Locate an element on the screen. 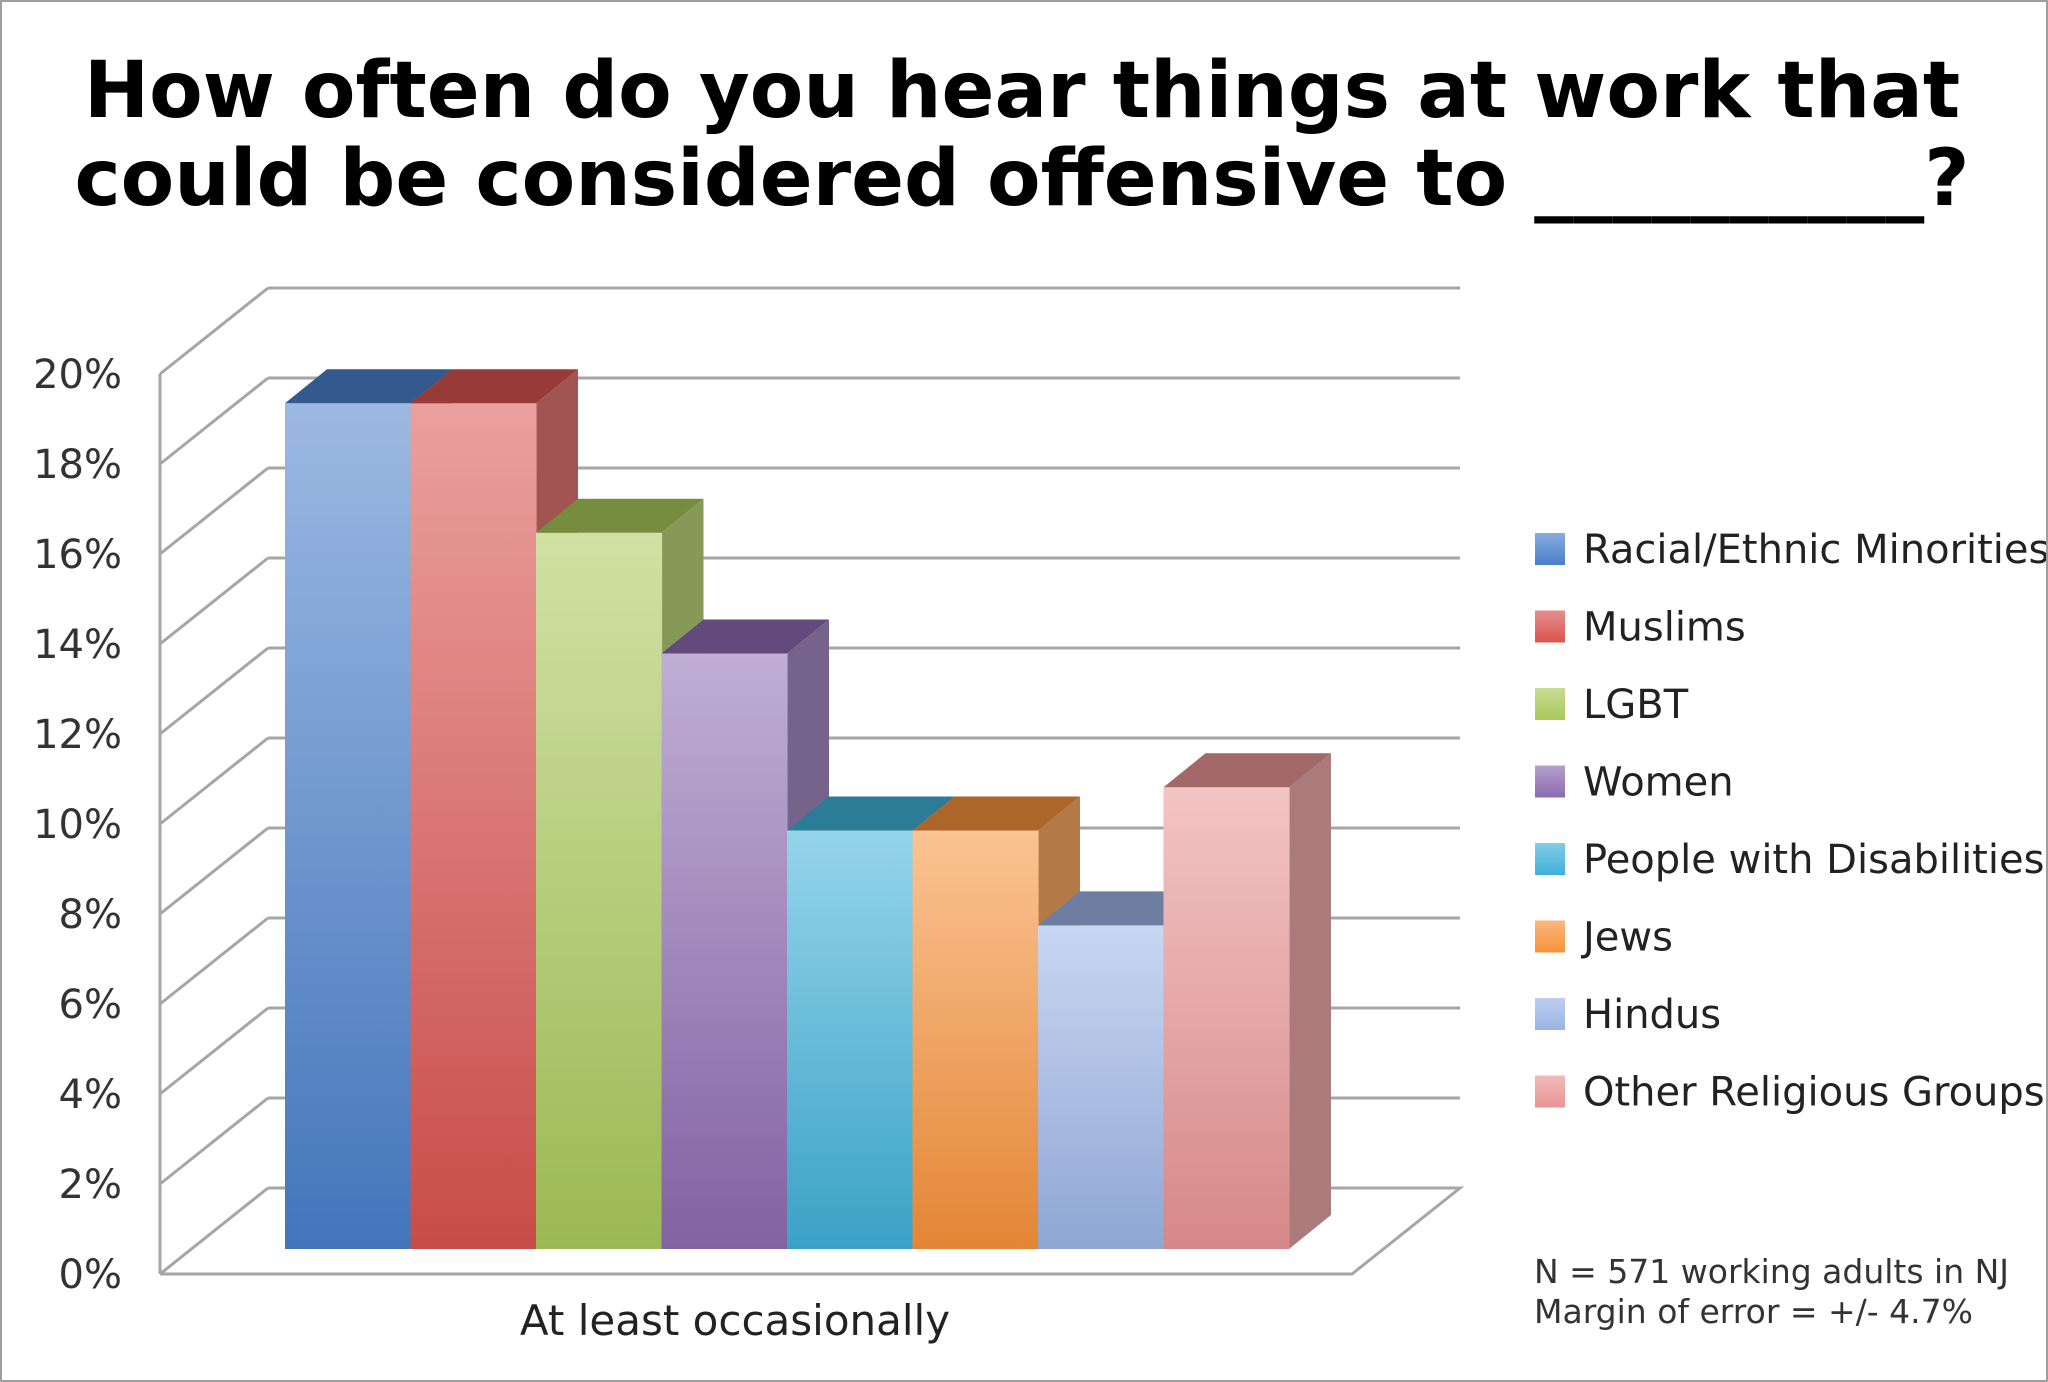 The width and height of the screenshot is (2048, 1382). legend-item: Women is located at coordinates (1634, 783).